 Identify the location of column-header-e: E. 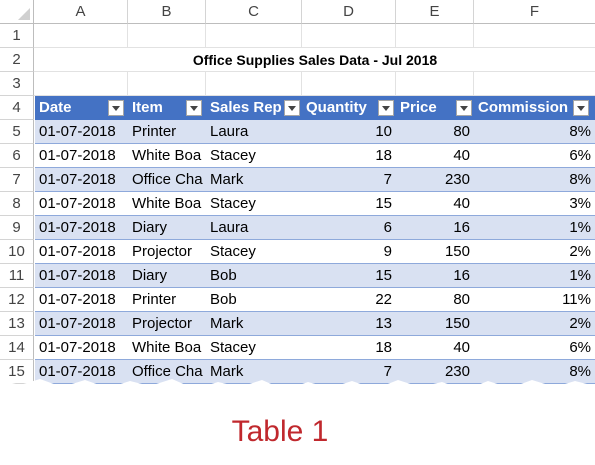
(435, 12).